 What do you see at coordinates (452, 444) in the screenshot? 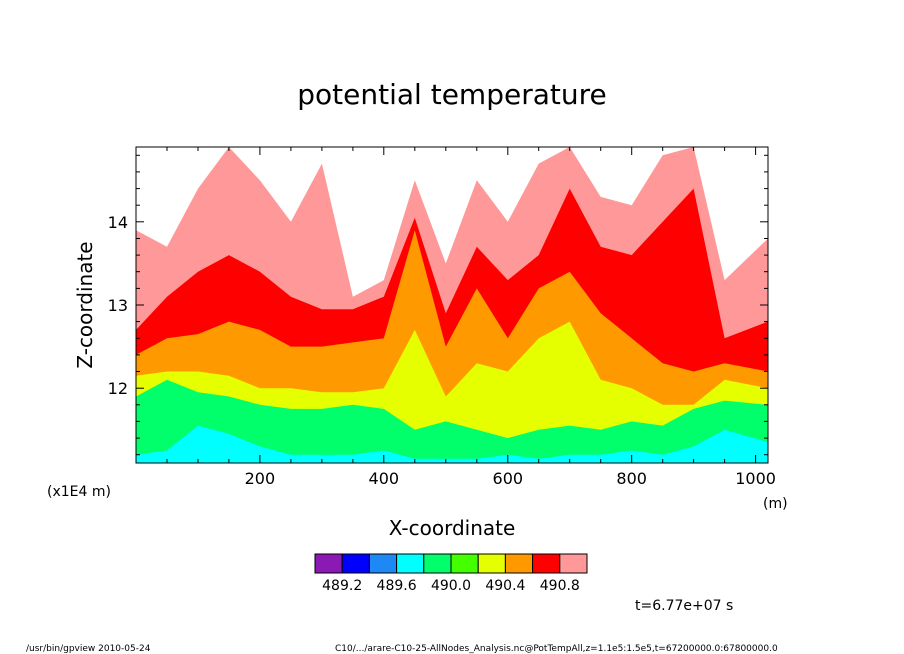
I see `band-cyan` at bounding box center [452, 444].